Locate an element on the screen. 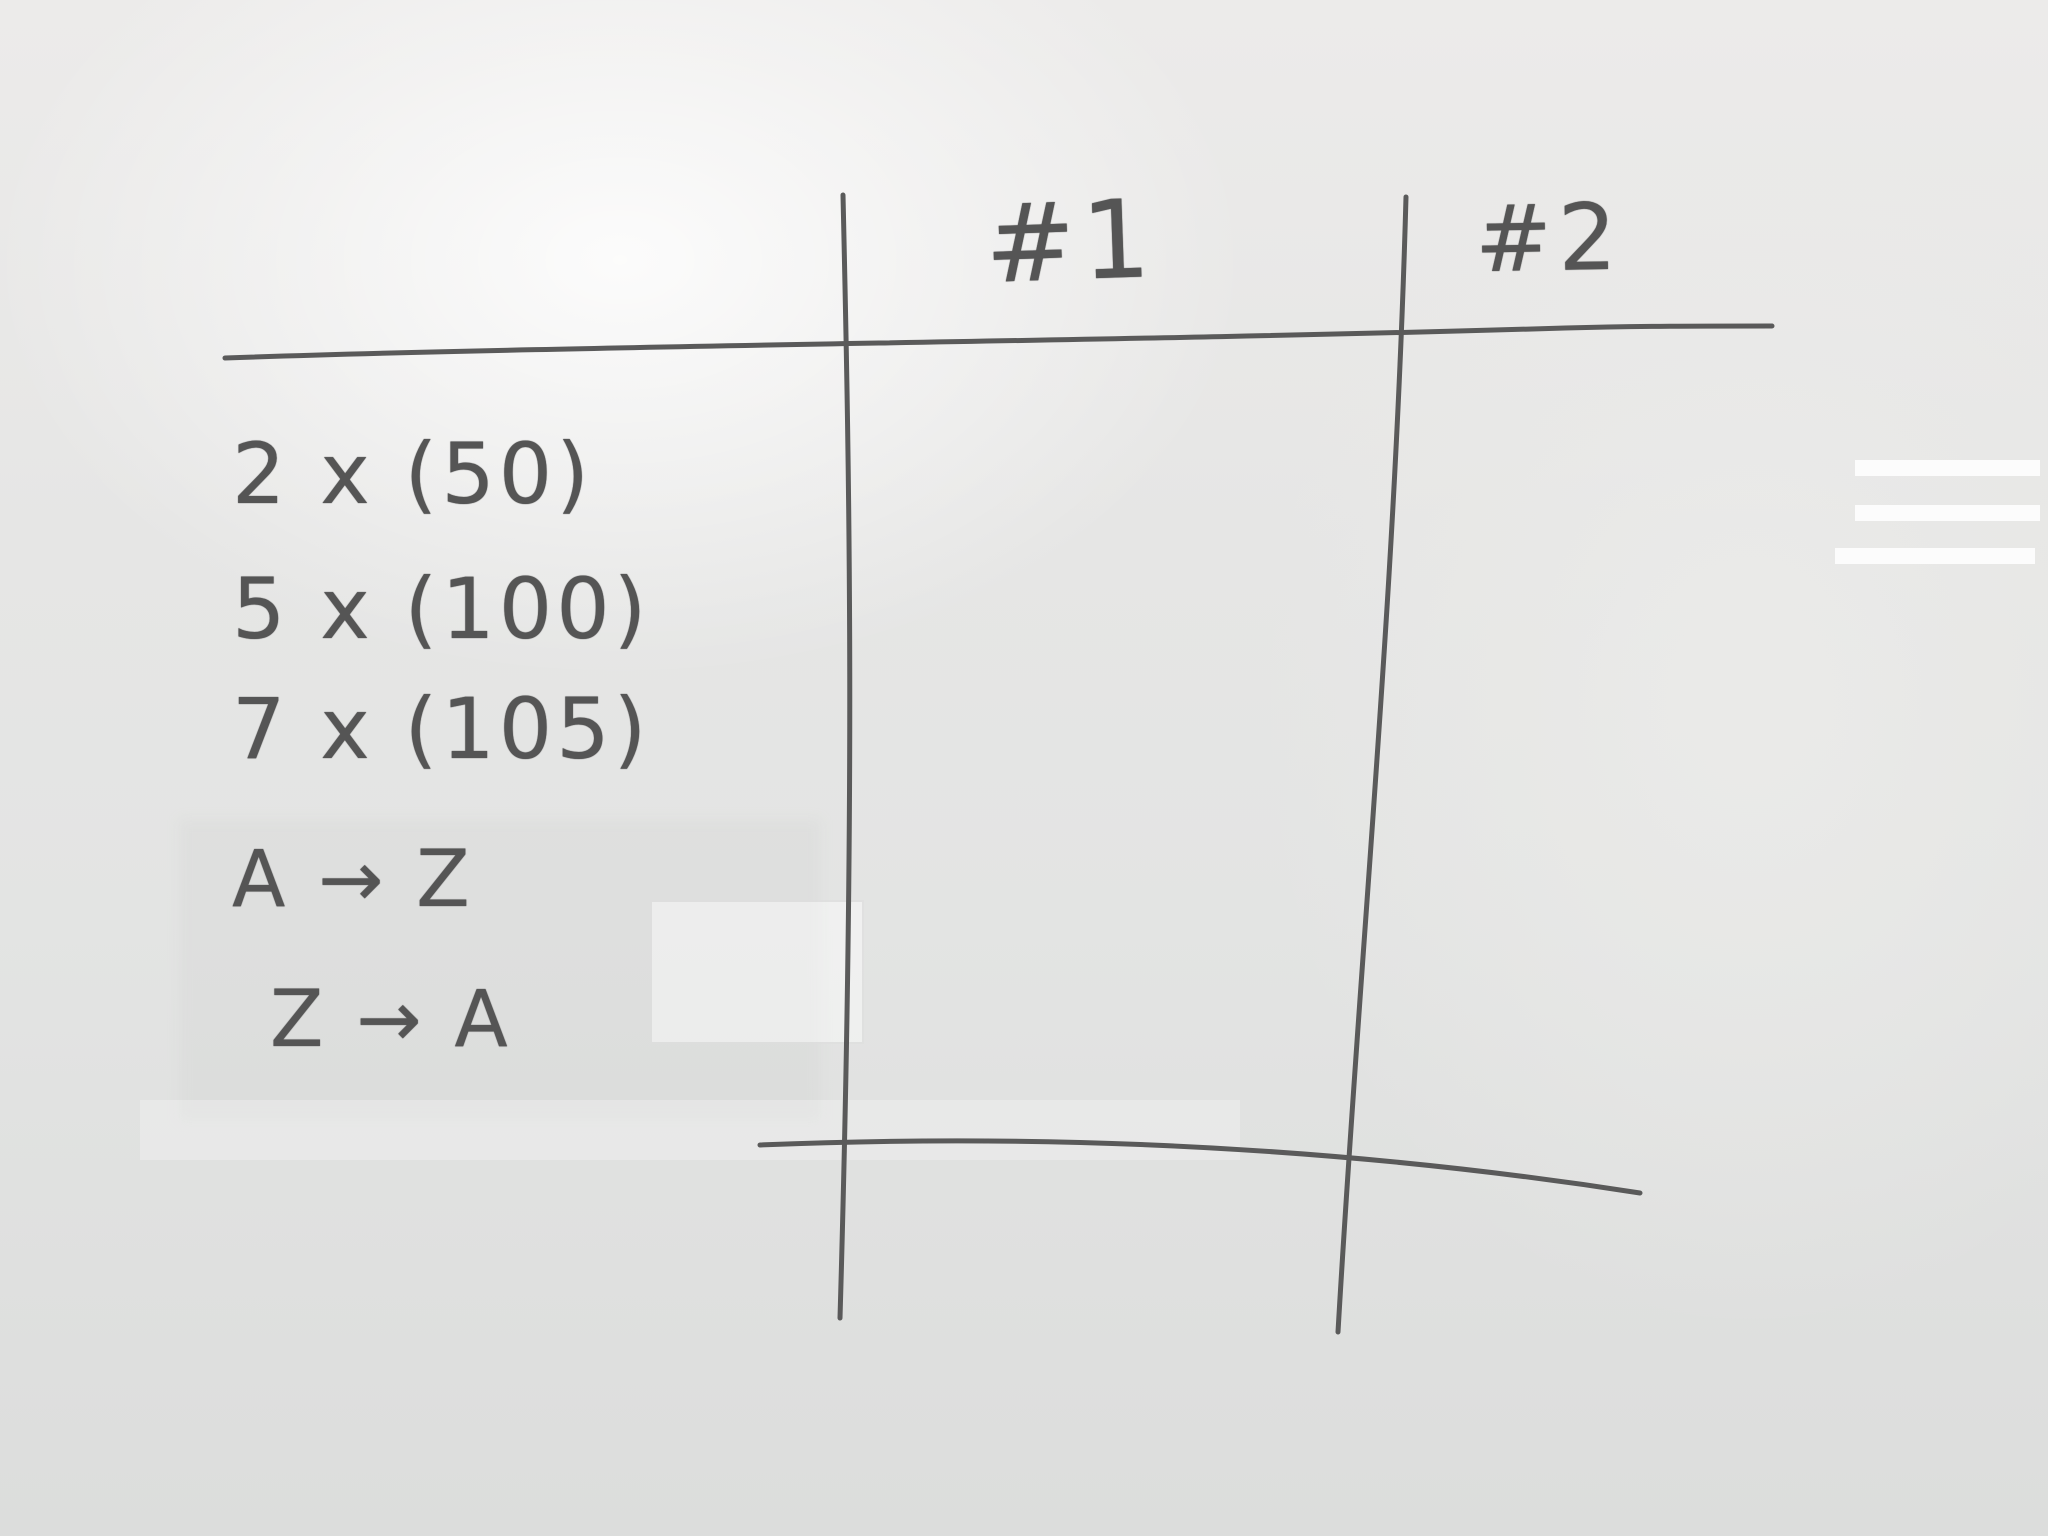  row-label-1: 2 x (50) is located at coordinates (412, 474).